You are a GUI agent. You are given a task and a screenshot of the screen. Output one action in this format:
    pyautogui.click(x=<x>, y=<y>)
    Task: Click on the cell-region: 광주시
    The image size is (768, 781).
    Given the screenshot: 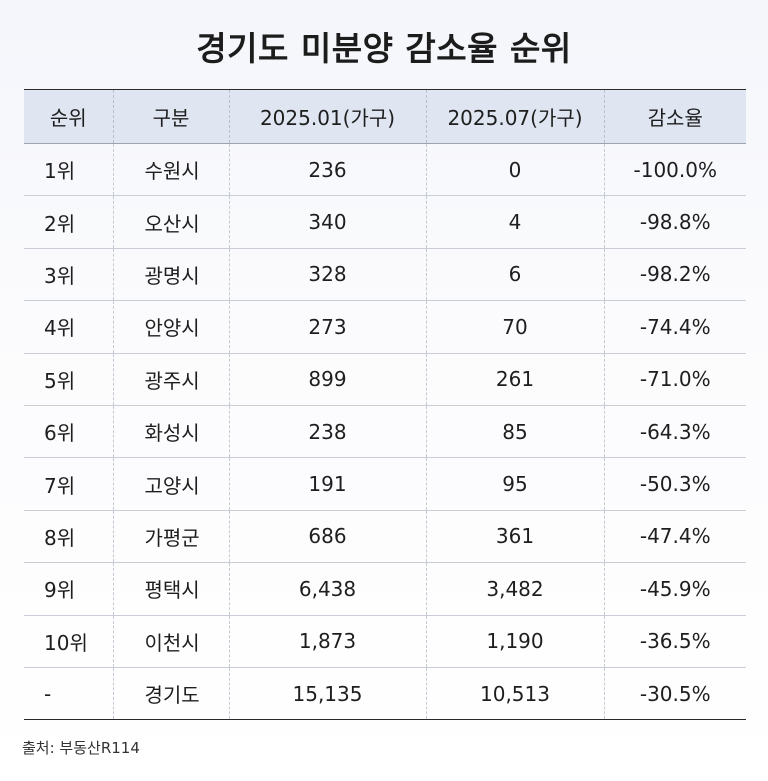 What is the action you would take?
    pyautogui.click(x=171, y=379)
    